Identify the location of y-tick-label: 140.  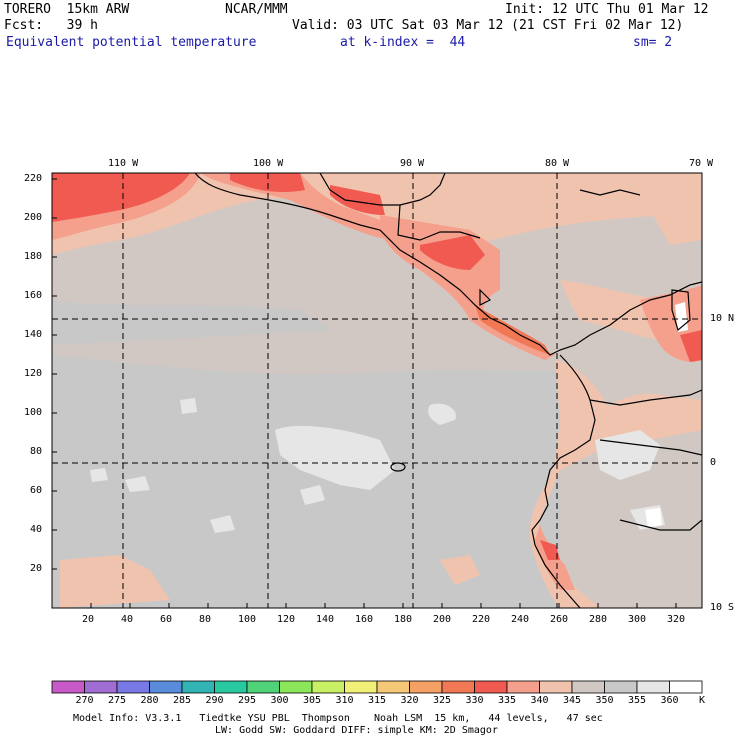
(33, 334).